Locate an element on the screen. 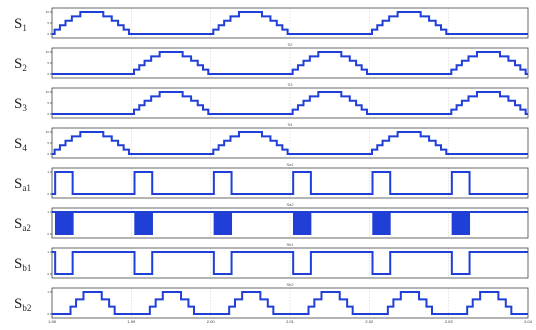 This screenshot has width=536, height=330. x-tick-label: 2.00 is located at coordinates (211, 321).